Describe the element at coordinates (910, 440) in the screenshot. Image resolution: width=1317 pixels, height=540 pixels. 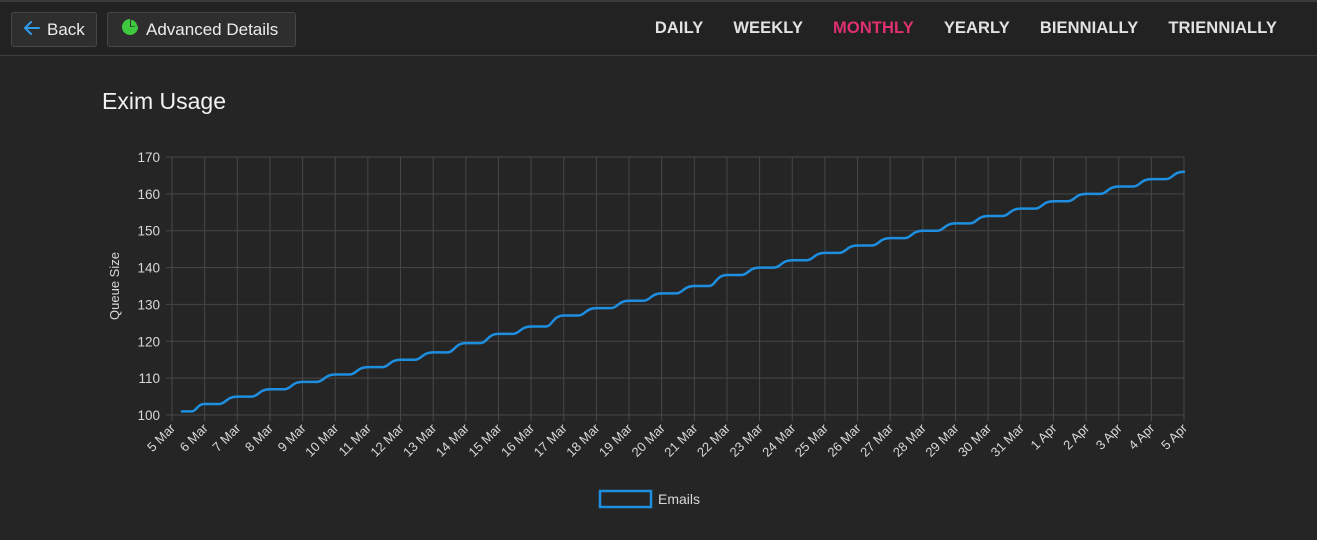
I see `x-tick-label: 28 Mar` at that location.